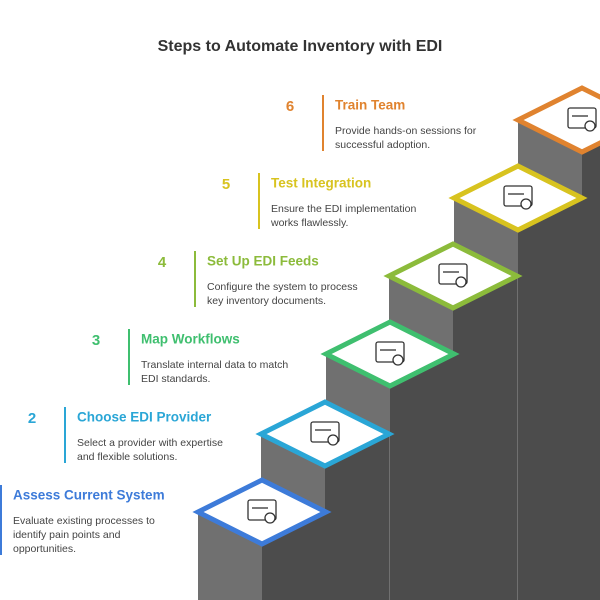  Describe the element at coordinates (84, 521) in the screenshot. I see `step-description: Evaluate existing processes to` at that location.